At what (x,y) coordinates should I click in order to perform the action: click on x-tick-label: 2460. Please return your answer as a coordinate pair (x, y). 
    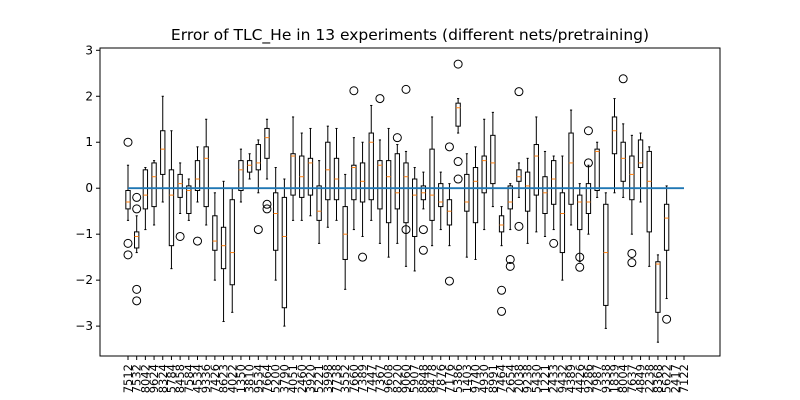
    Looking at the image, I should click on (302, 378).